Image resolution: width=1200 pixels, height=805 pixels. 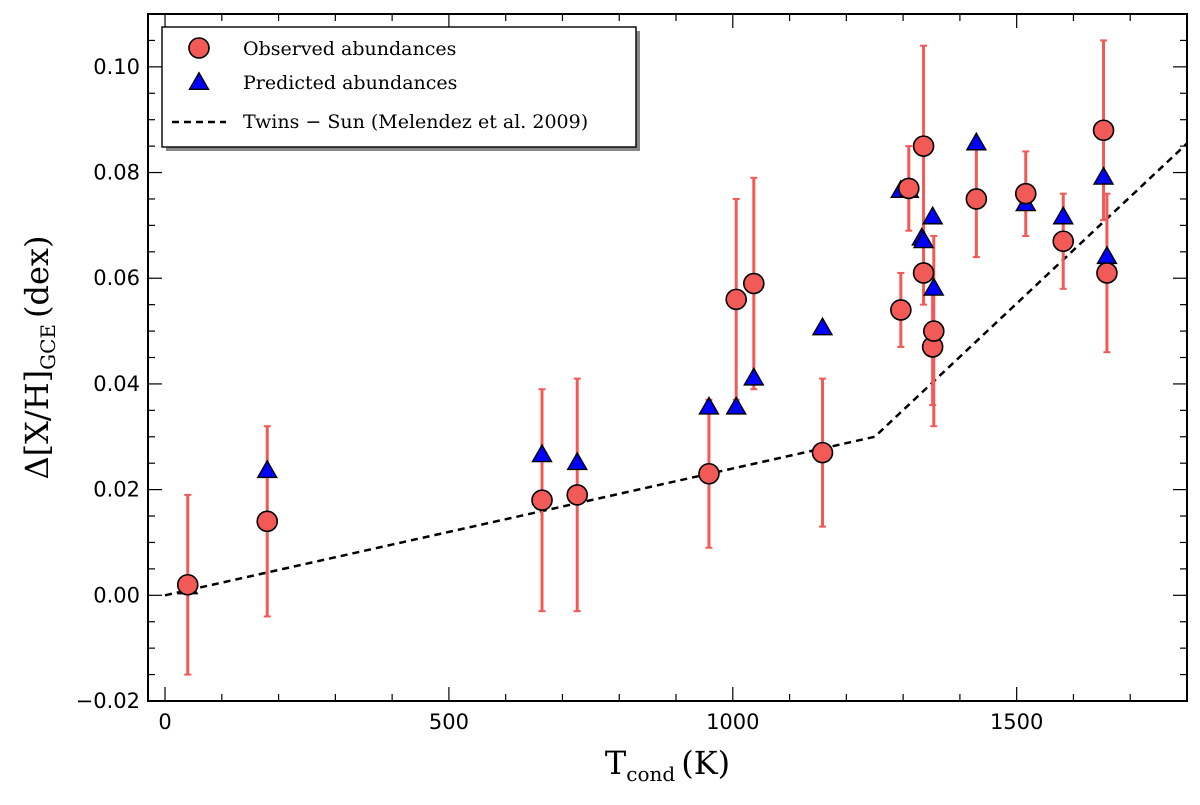 I want to click on legend-label-line: Twins − Sun (Melendez et al. 2009), so click(x=415, y=122).